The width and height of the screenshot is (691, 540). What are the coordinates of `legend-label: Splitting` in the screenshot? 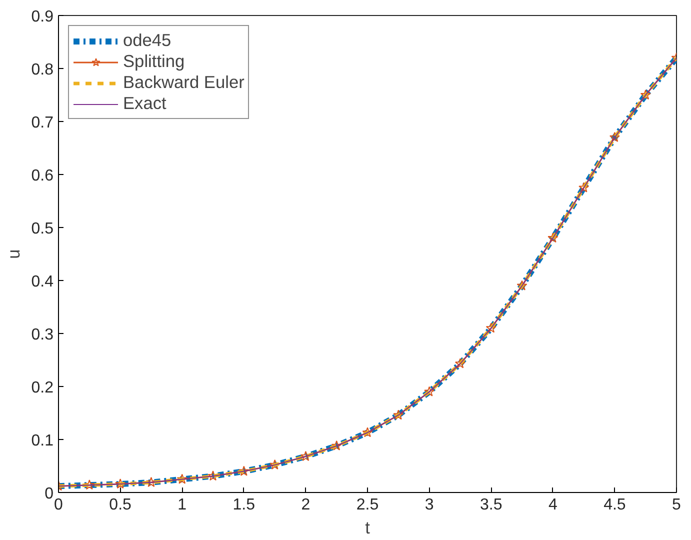 It's located at (154, 61).